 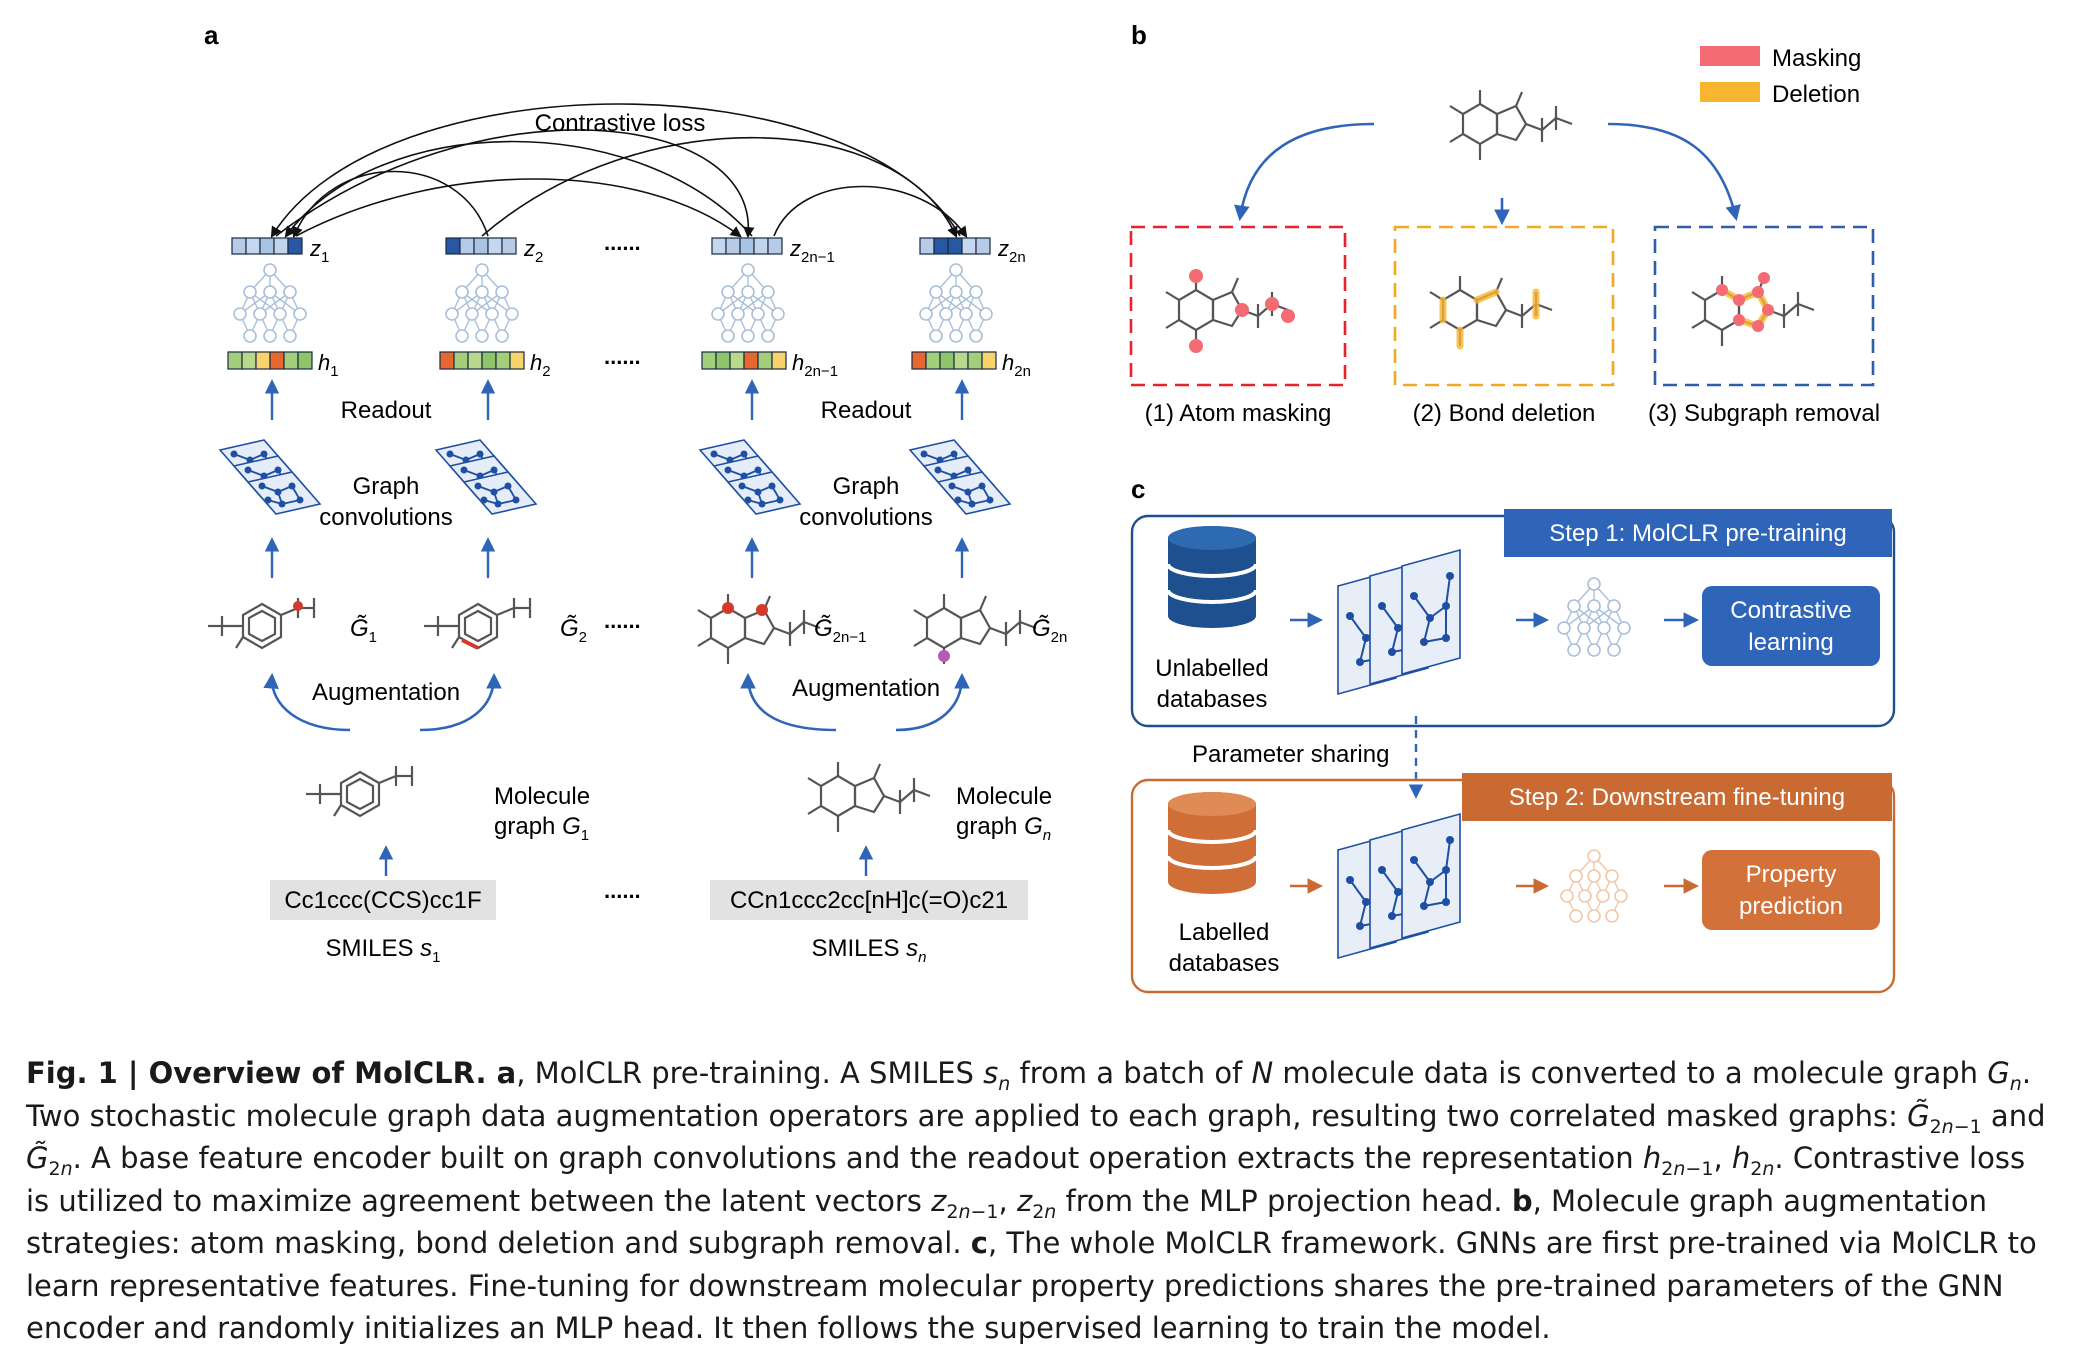 I want to click on h2-label: h2, so click(x=540, y=365).